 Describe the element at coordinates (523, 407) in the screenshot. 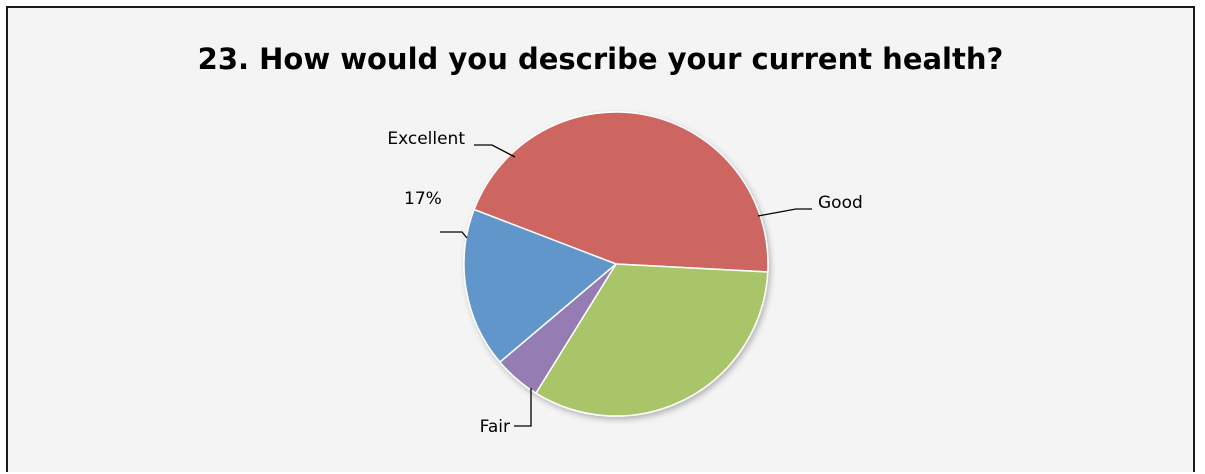

I see `leader-line-fair` at that location.